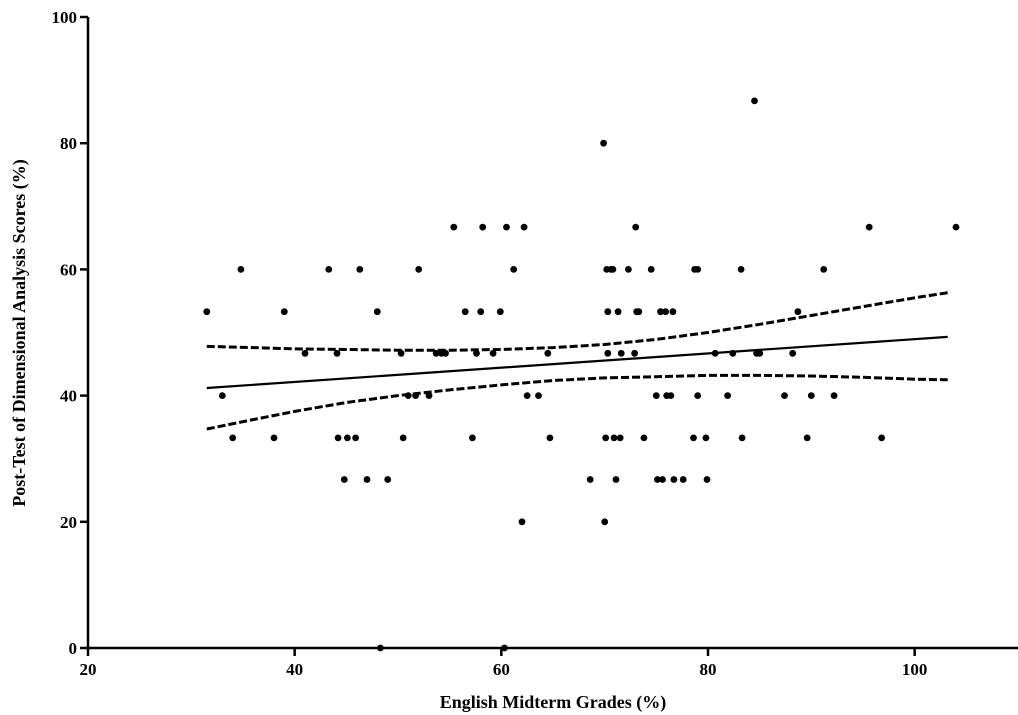 This screenshot has height=715, width=1018. What do you see at coordinates (501, 669) in the screenshot?
I see `x-tick-label: 60` at bounding box center [501, 669].